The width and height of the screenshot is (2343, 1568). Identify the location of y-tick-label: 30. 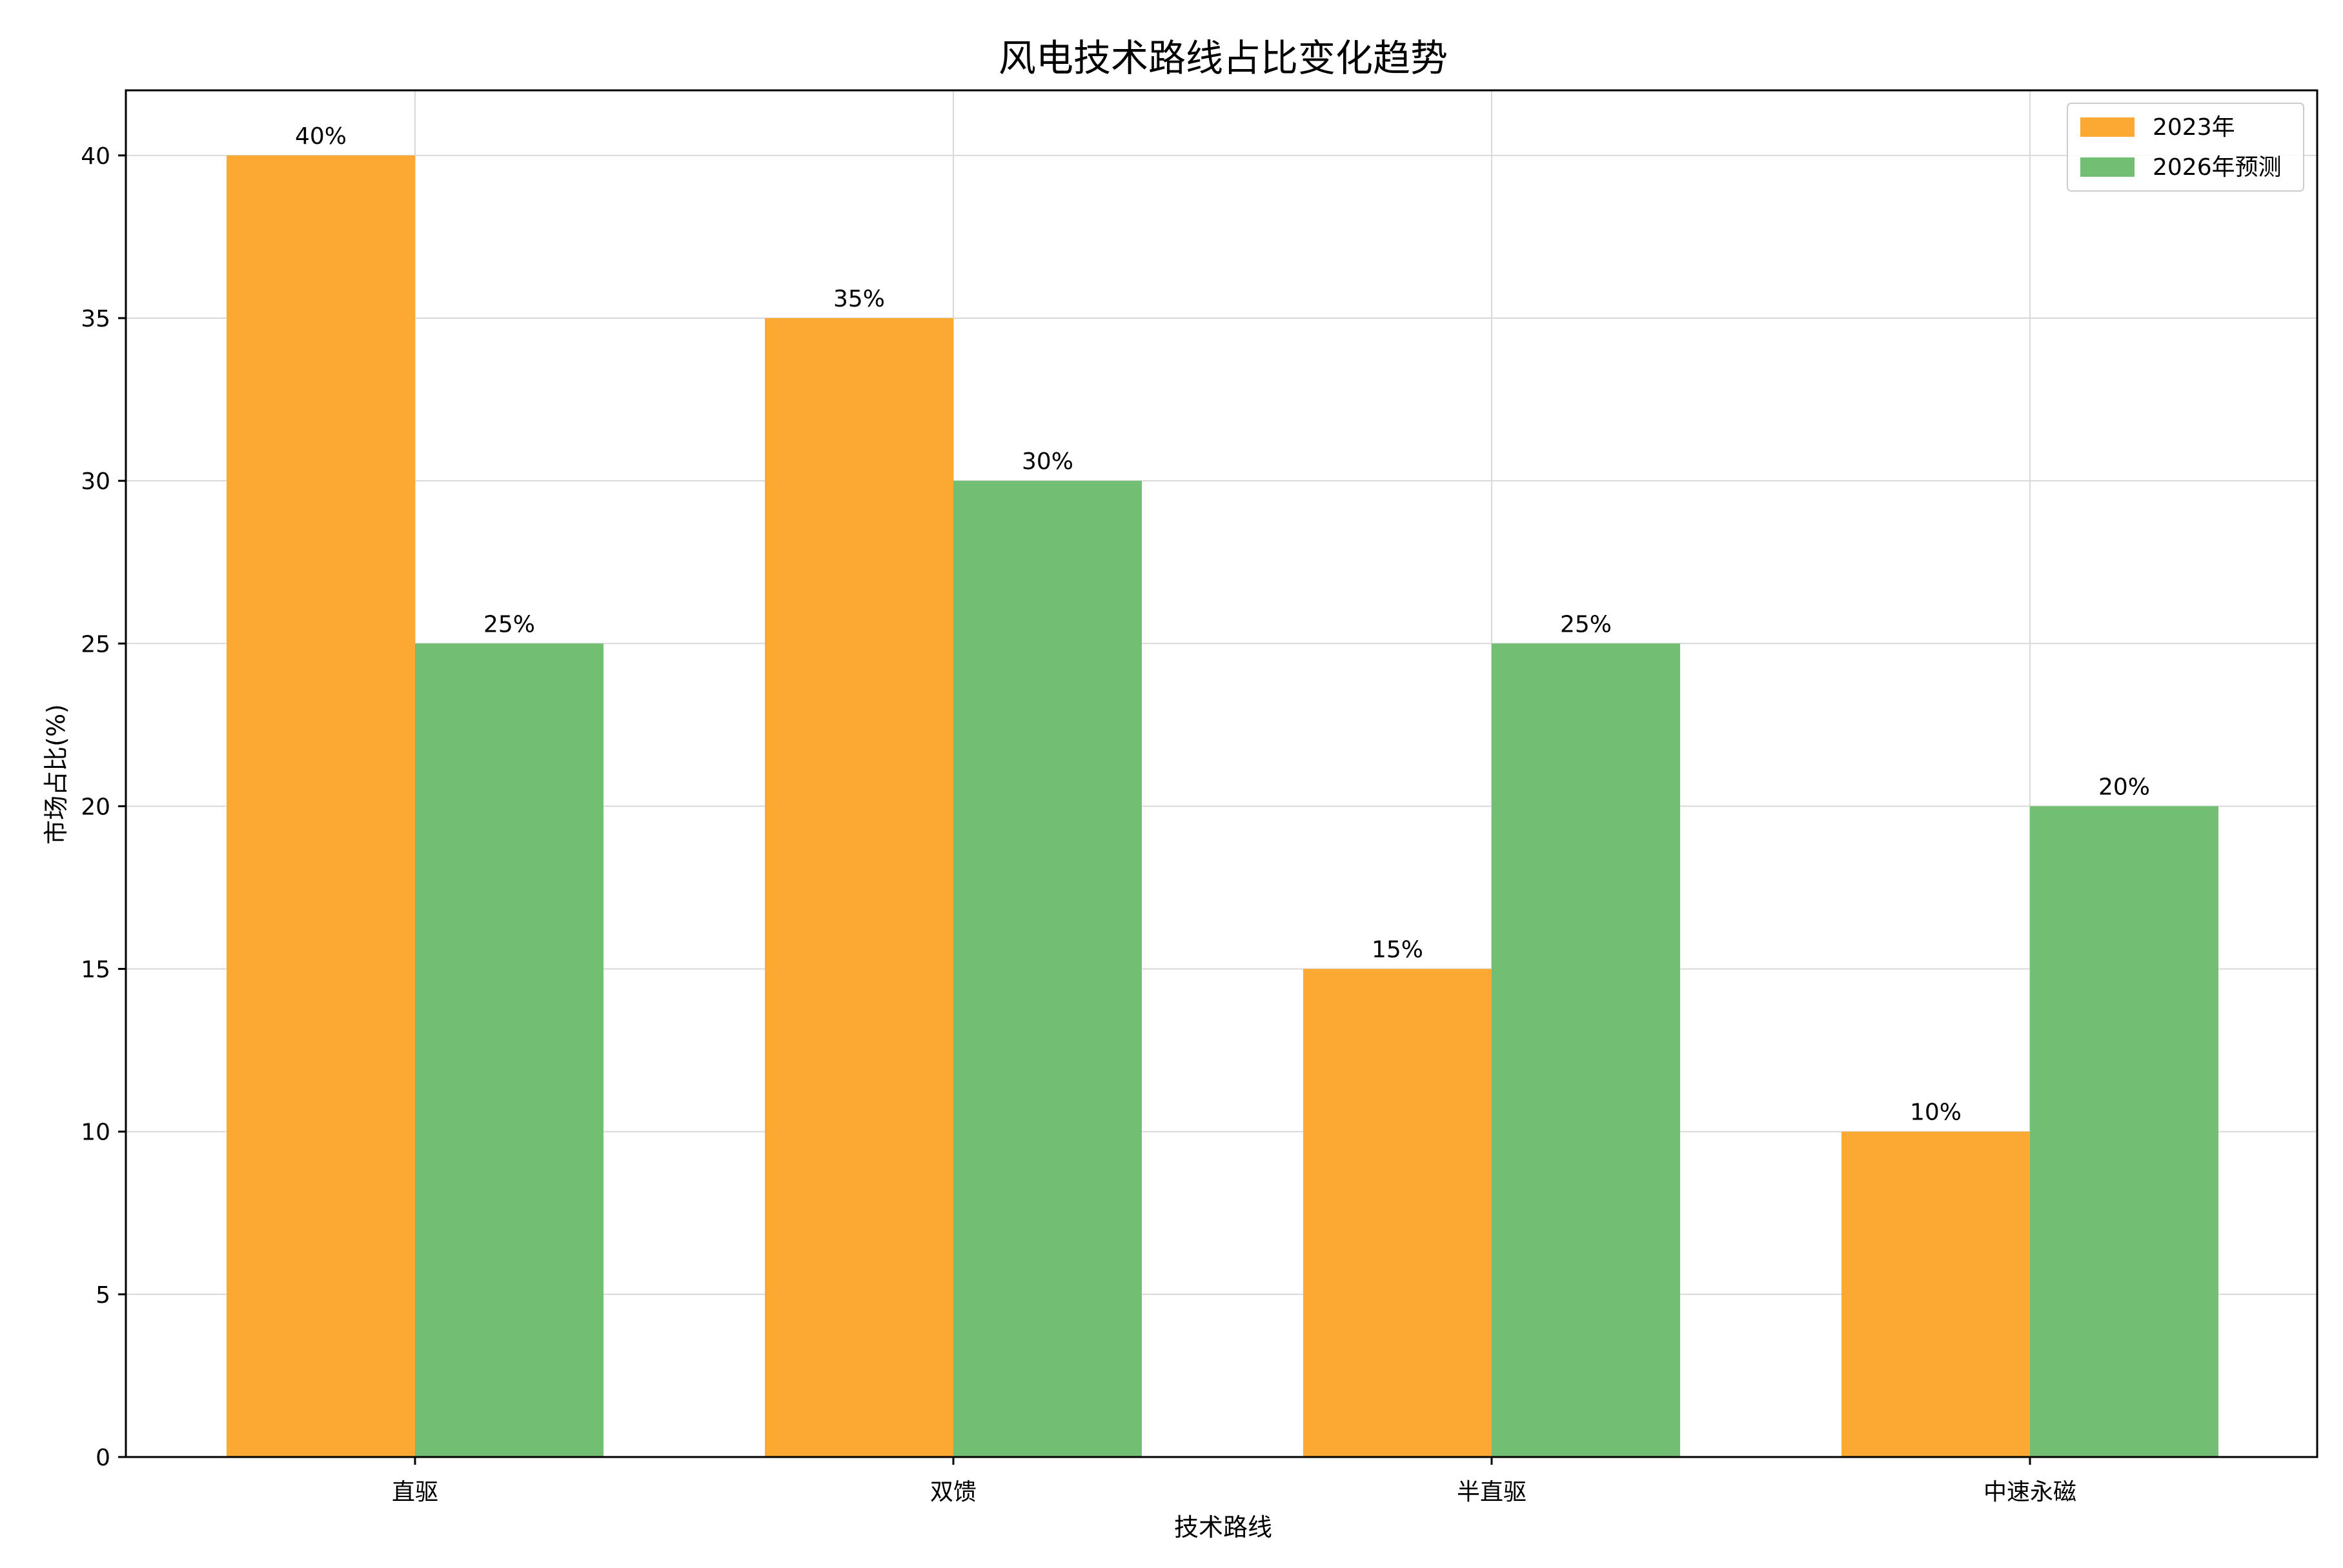
(96, 481).